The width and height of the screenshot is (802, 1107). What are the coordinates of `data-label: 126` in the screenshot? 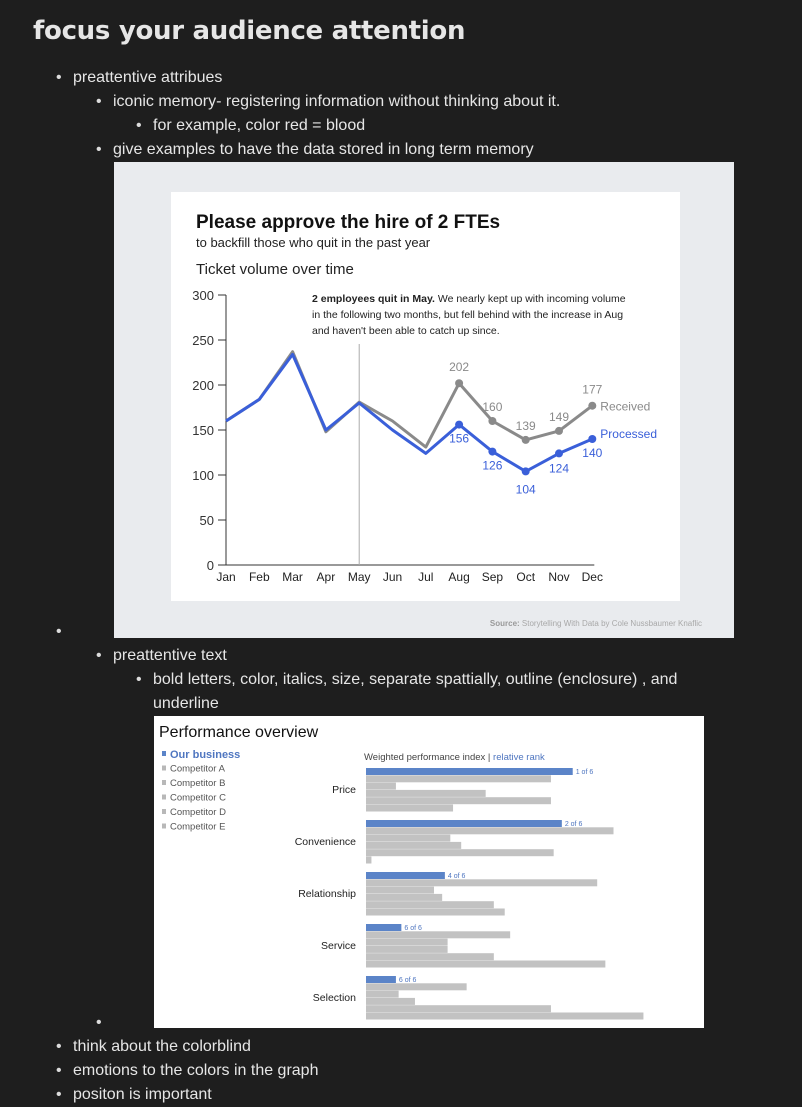 It's located at (492, 466).